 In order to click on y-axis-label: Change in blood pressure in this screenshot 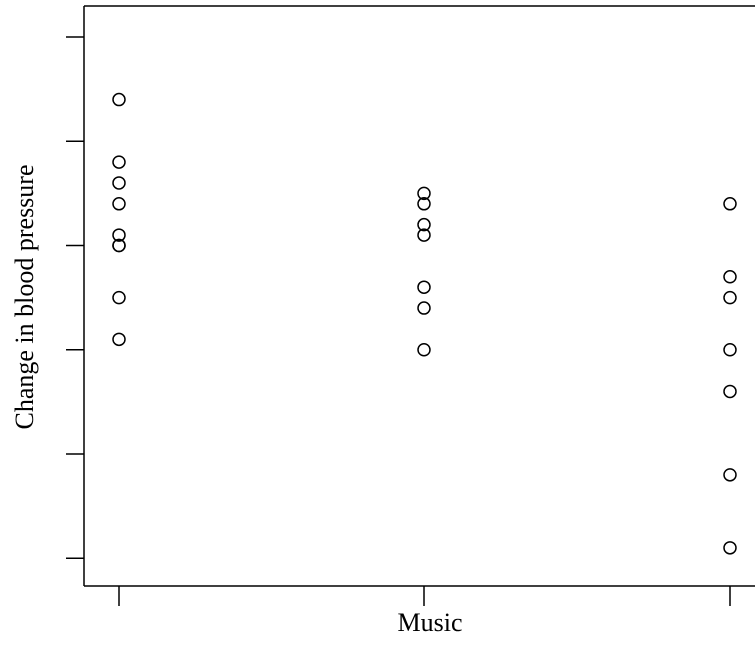, I will do `click(24, 296)`.